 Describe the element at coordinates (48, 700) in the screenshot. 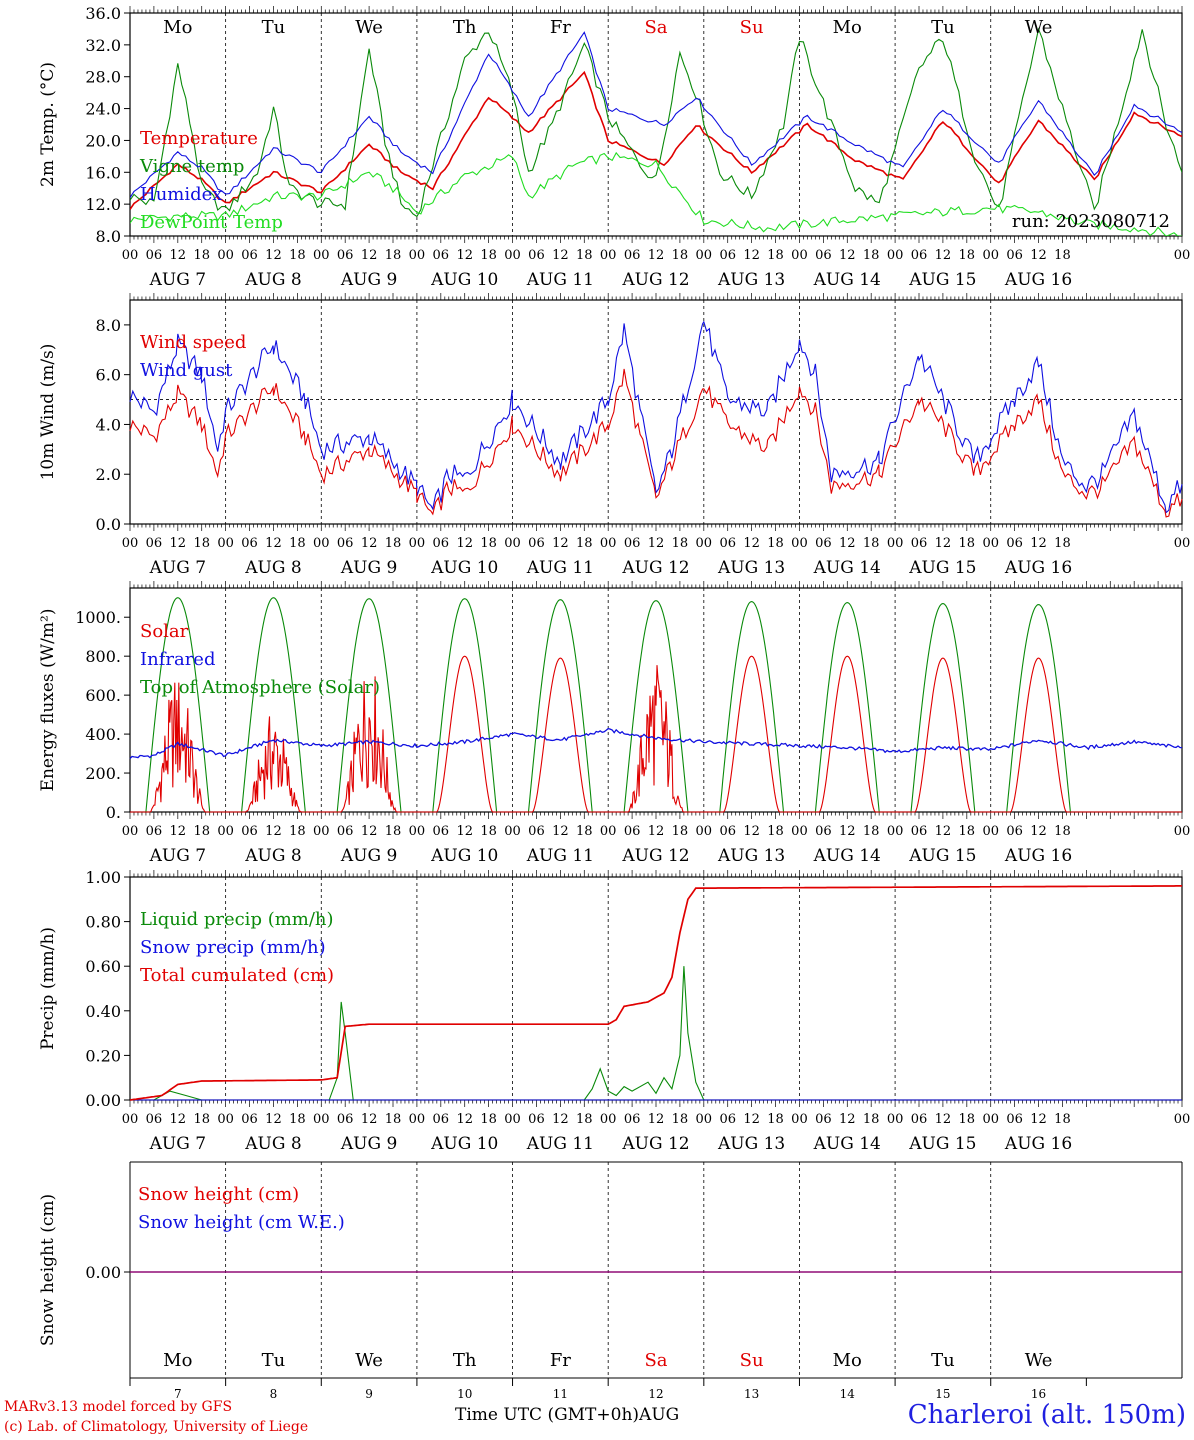

I see `energy-y-axis-label: Energy fluxes (W/m²)` at that location.